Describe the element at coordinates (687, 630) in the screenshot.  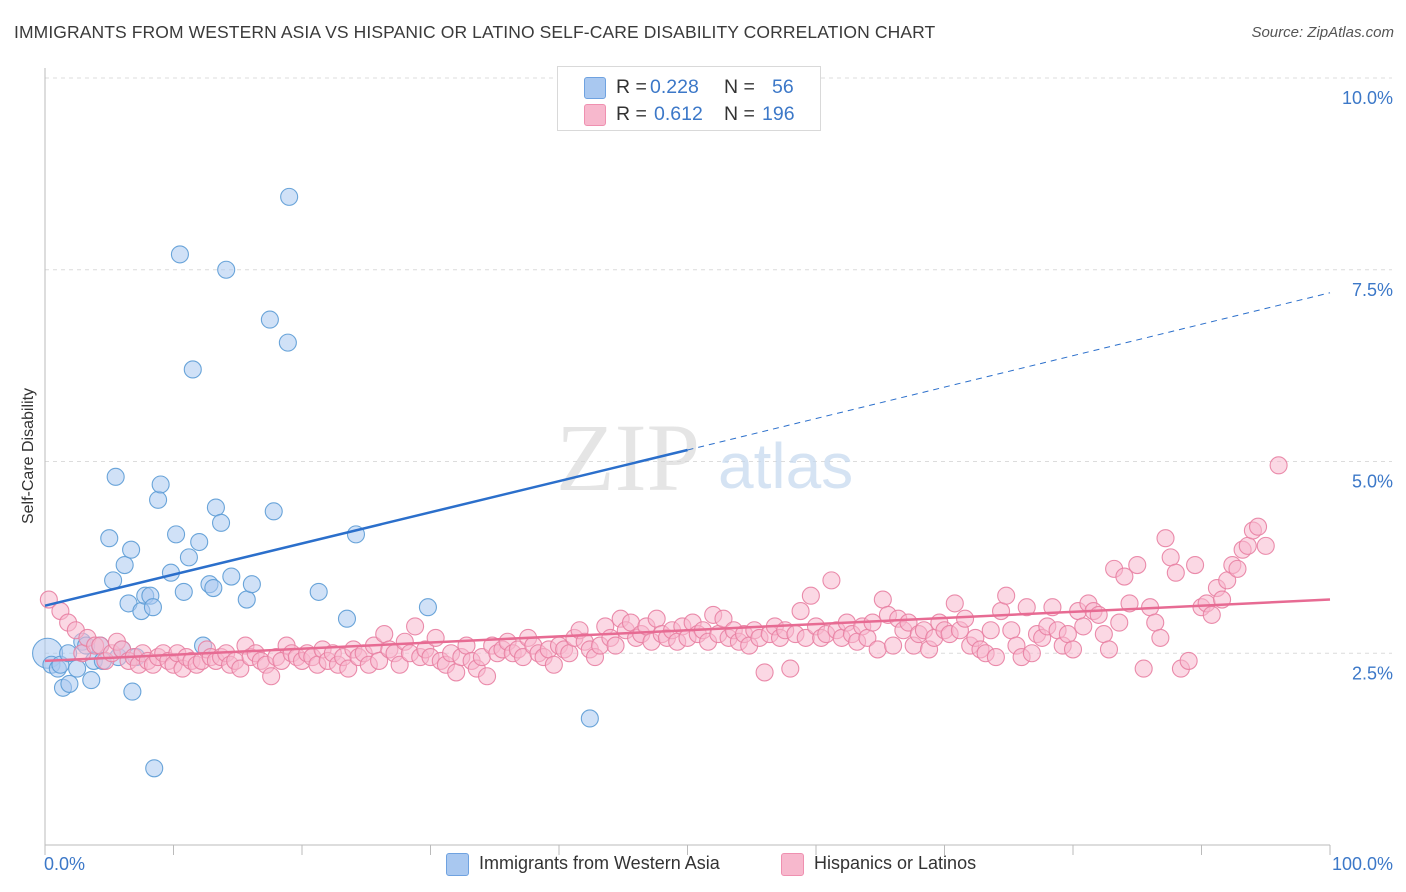
I see `trend-line-hispanic` at that location.